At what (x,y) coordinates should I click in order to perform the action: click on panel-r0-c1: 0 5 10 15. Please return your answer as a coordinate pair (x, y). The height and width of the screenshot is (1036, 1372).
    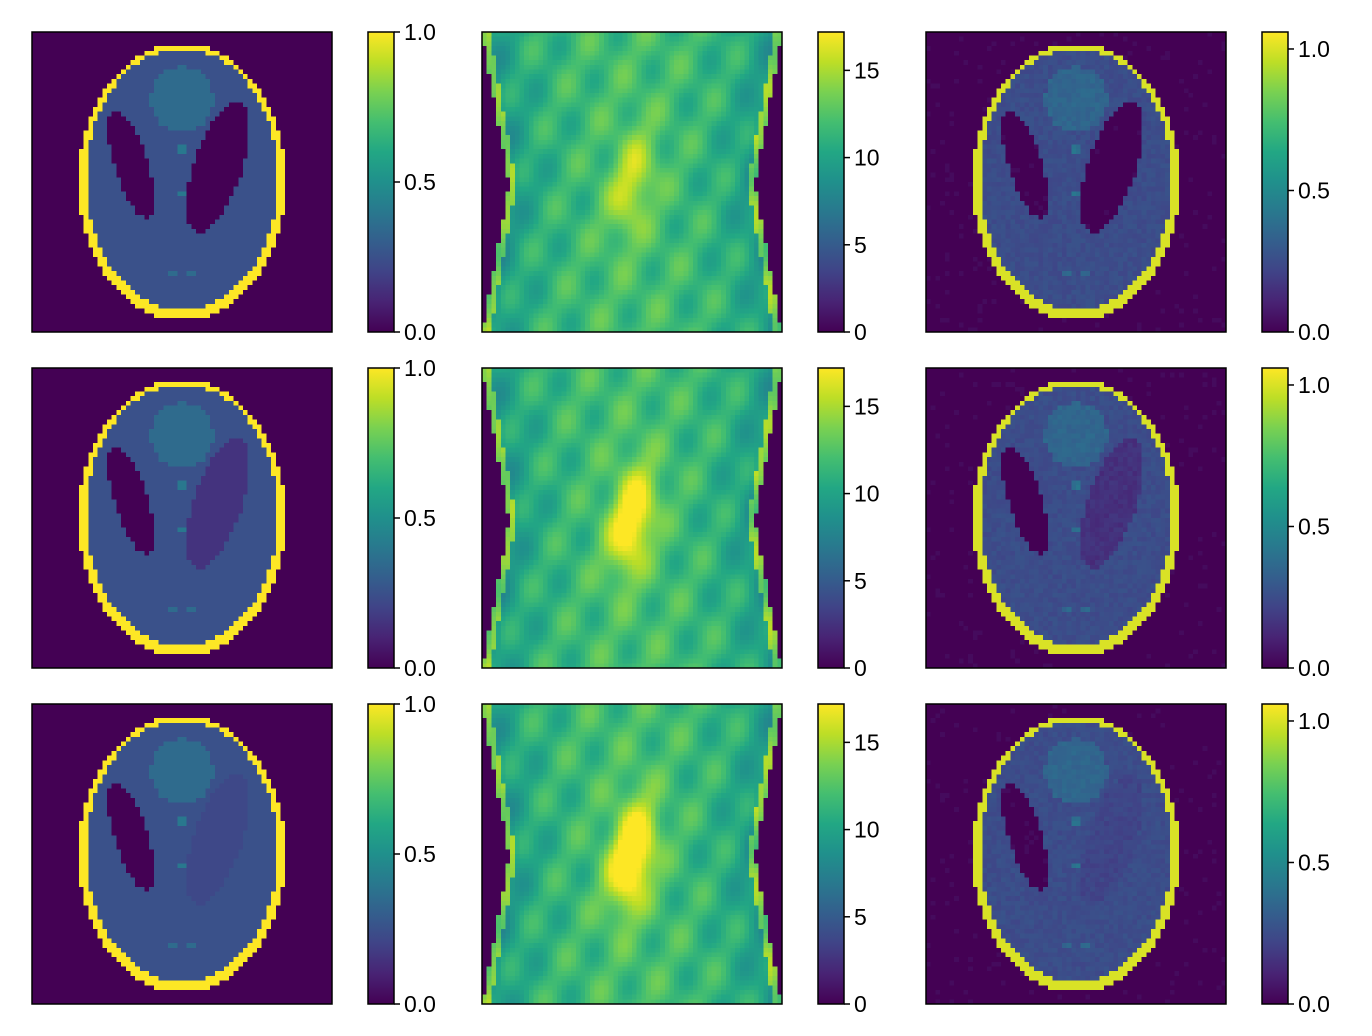
    Looking at the image, I should click on (681, 188).